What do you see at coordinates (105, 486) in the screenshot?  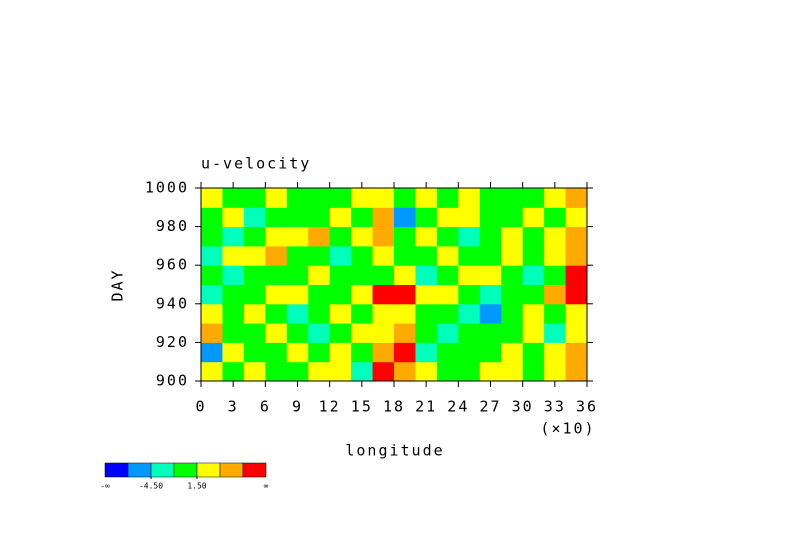 I see `colorbar-end-label: -∞` at bounding box center [105, 486].